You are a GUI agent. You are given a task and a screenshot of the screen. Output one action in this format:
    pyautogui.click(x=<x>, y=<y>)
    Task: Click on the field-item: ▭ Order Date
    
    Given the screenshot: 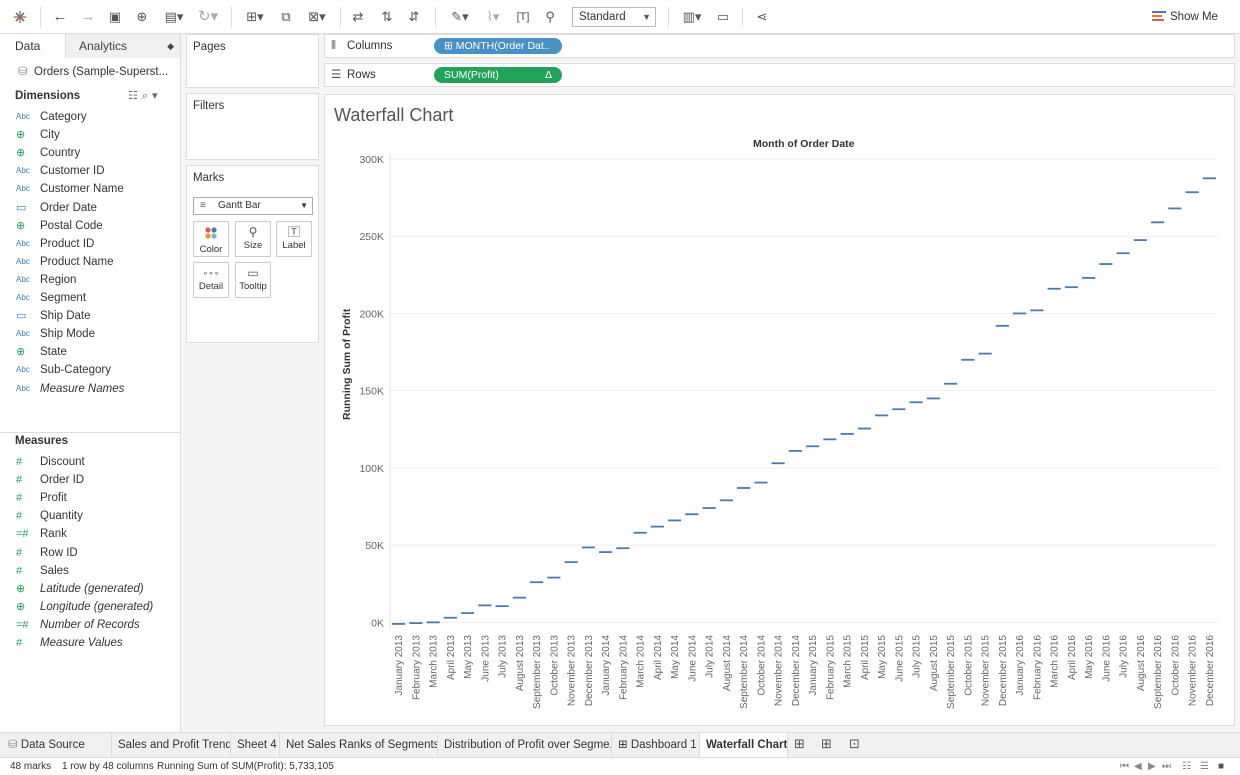 What is the action you would take?
    pyautogui.click(x=56, y=208)
    